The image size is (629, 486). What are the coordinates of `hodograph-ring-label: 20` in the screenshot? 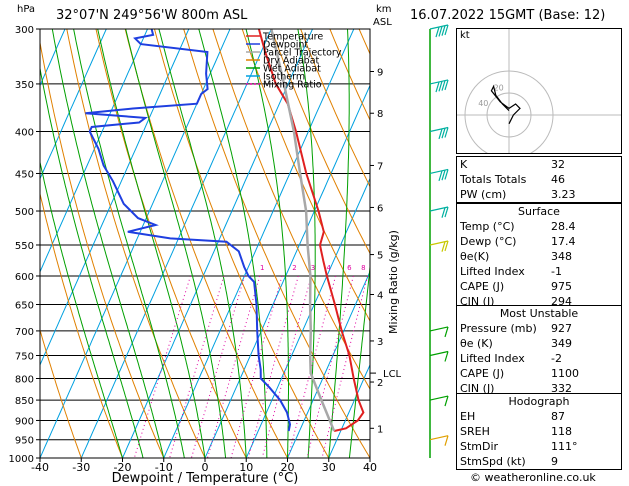 It's located at (499, 87).